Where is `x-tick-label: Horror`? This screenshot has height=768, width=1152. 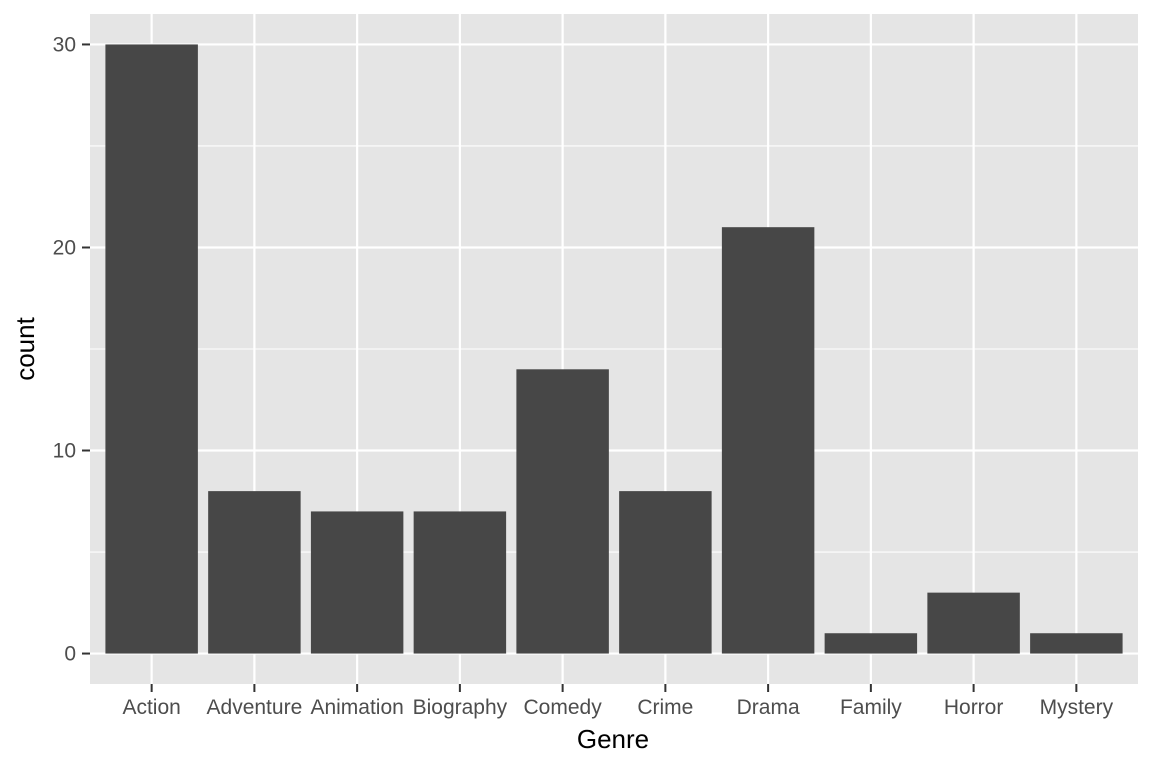
x-tick-label: Horror is located at coordinates (974, 707).